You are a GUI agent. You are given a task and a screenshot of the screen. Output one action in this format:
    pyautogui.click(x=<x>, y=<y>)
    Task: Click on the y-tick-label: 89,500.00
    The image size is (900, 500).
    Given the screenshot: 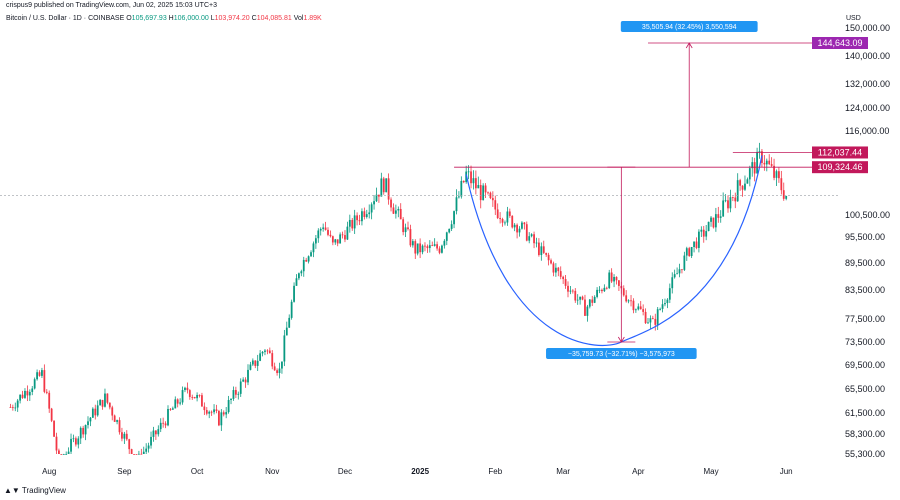 What is the action you would take?
    pyautogui.click(x=865, y=263)
    